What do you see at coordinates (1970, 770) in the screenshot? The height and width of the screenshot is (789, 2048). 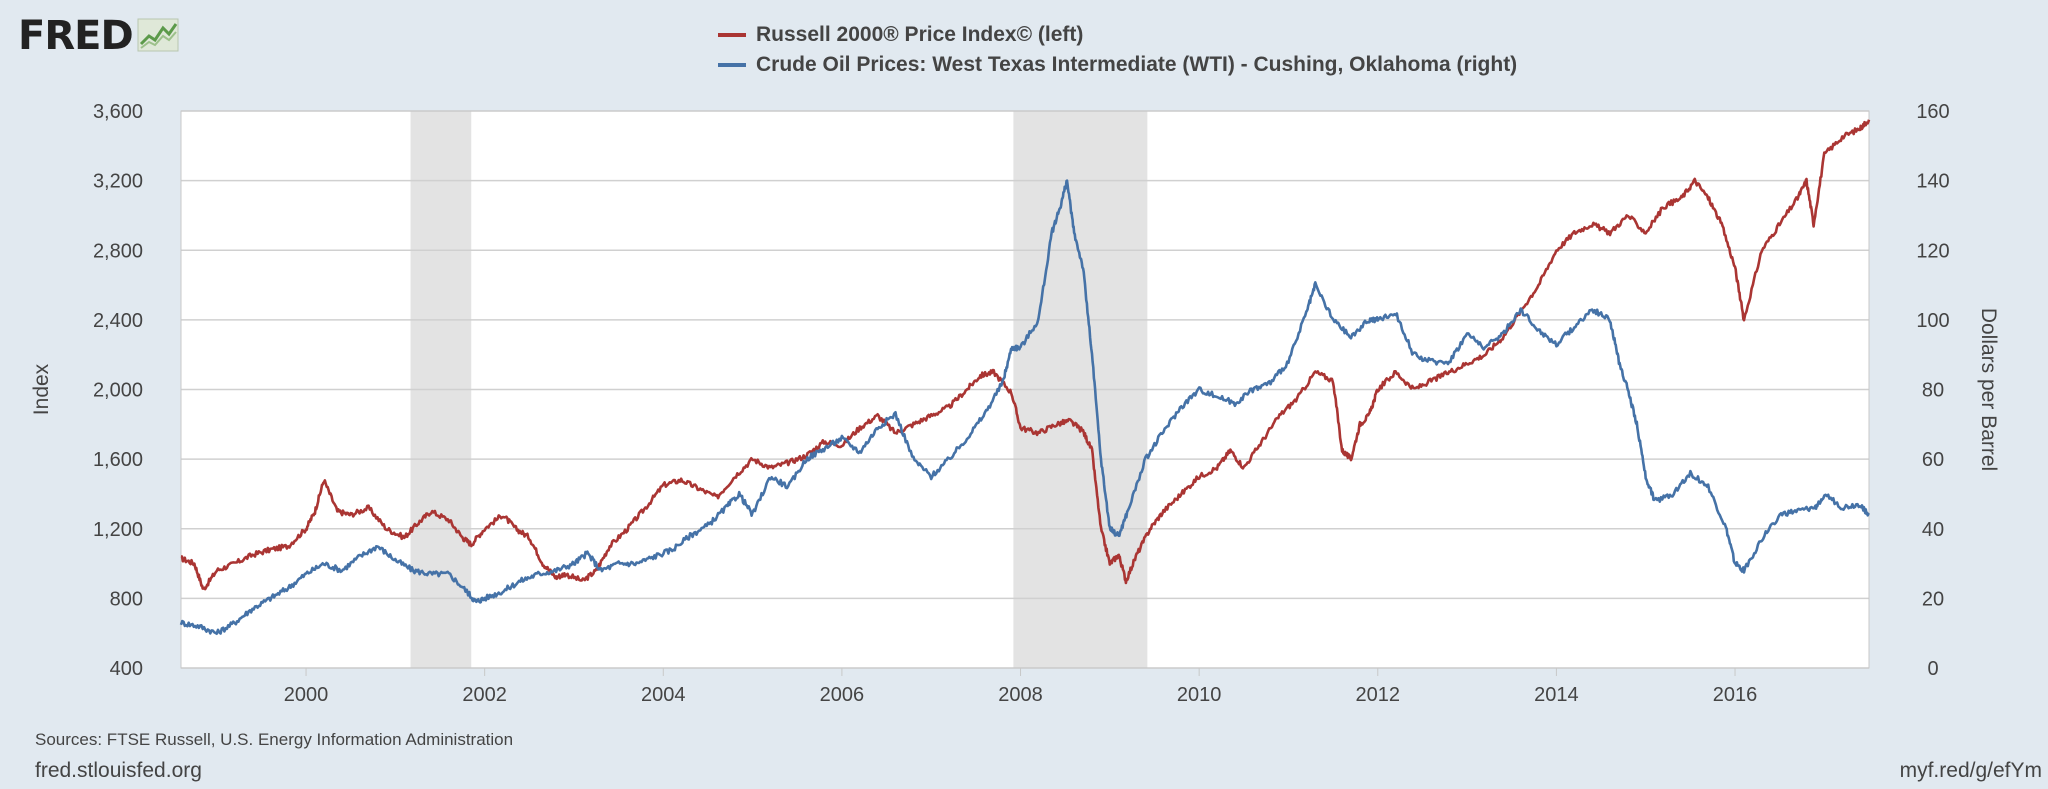 I see `short-link: myf.red/g/efYm` at bounding box center [1970, 770].